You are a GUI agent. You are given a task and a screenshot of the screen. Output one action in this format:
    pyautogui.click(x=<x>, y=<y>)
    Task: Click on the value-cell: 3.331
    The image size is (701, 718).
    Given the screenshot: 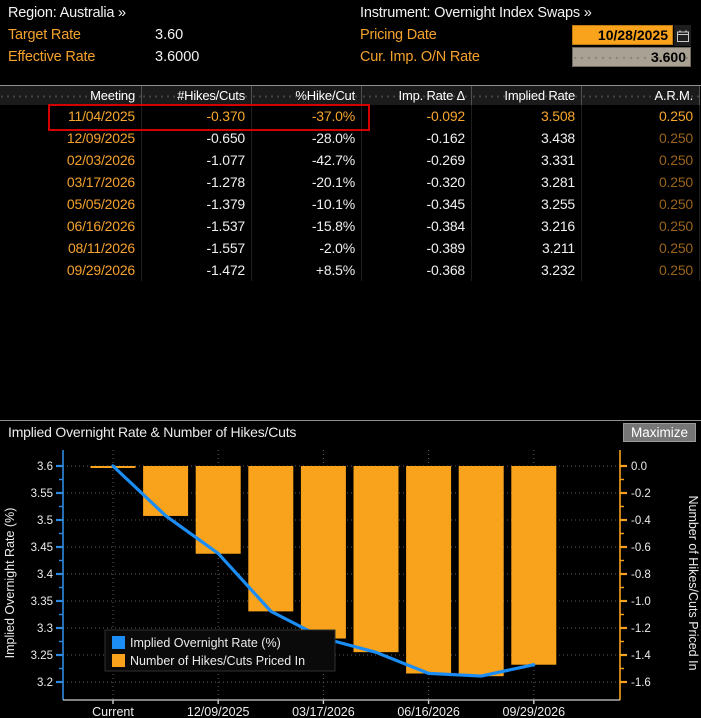 What is the action you would take?
    pyautogui.click(x=527, y=160)
    